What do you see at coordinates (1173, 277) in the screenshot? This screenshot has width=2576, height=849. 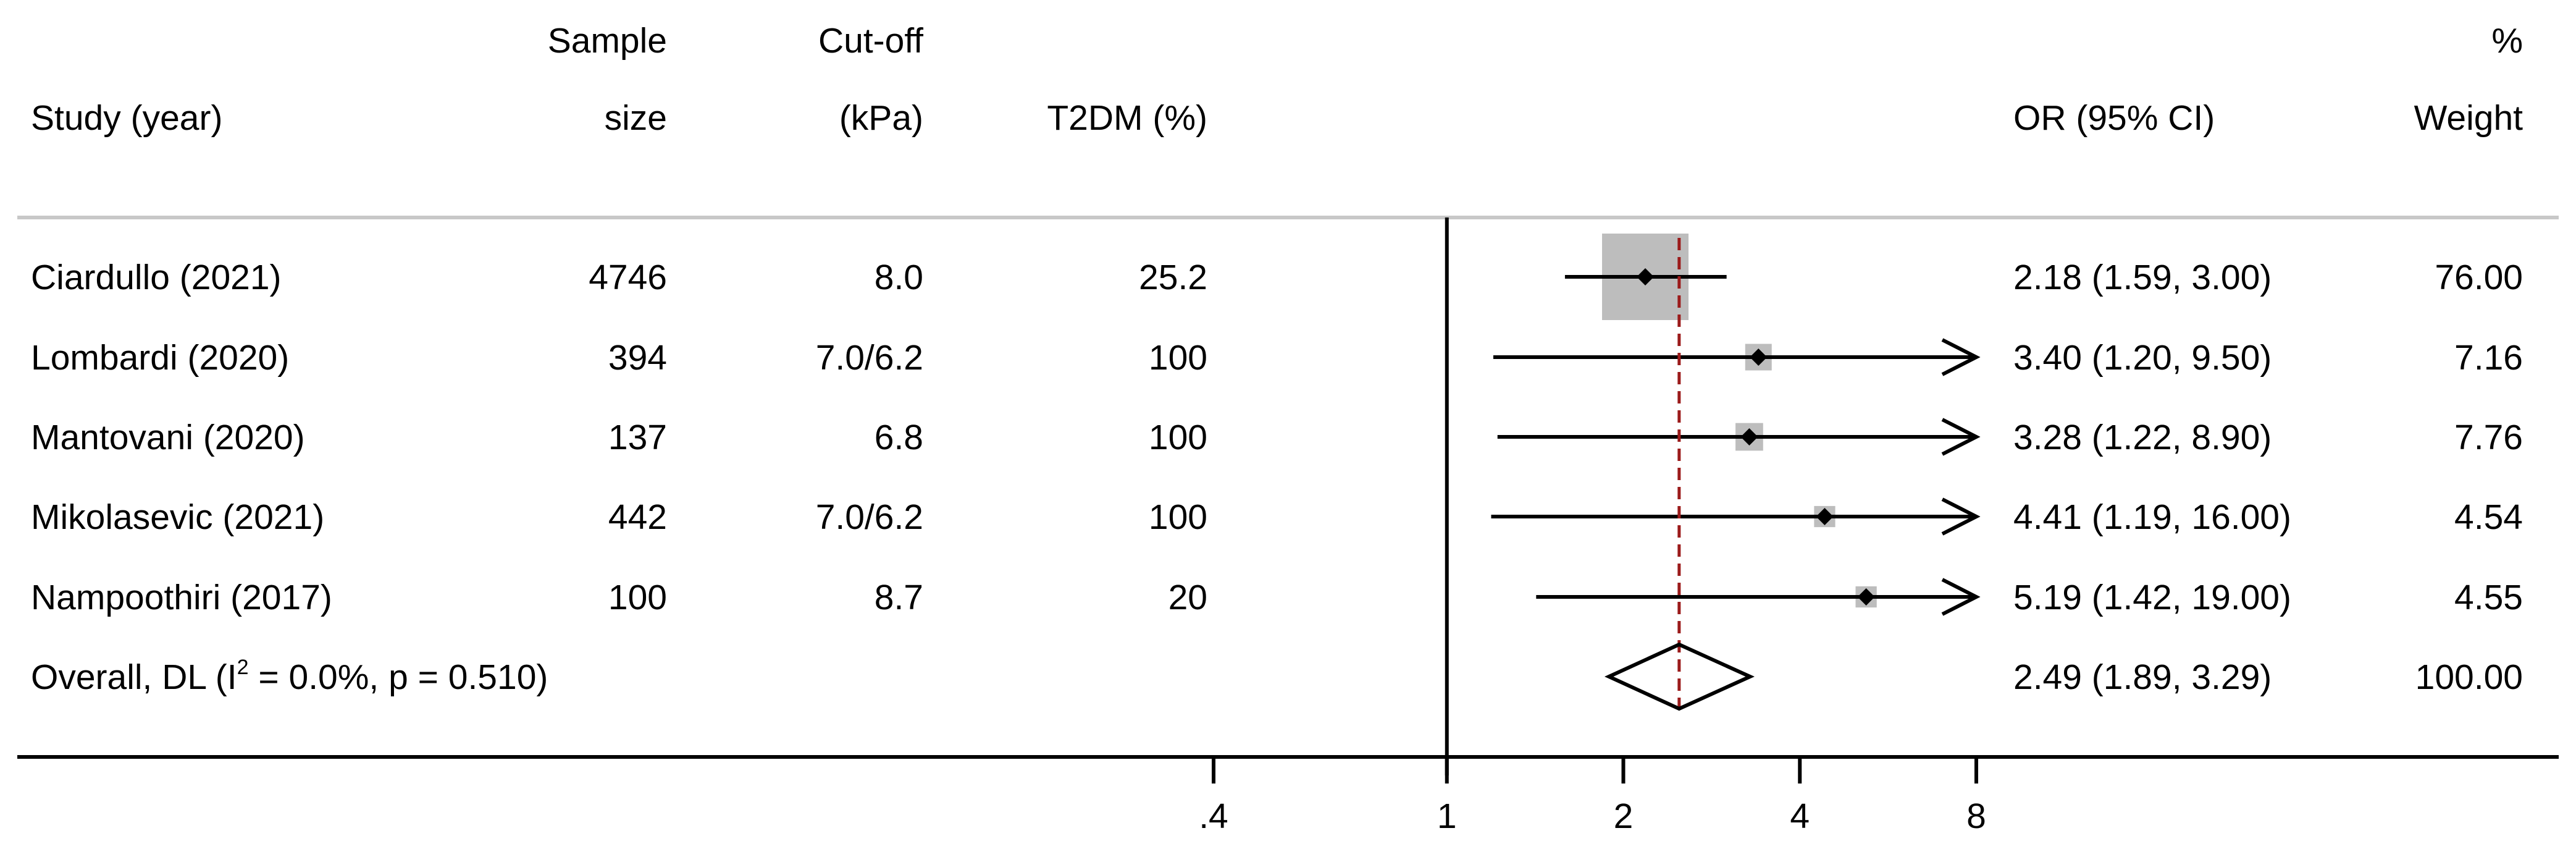 I see `t2dm-value: 25.2` at bounding box center [1173, 277].